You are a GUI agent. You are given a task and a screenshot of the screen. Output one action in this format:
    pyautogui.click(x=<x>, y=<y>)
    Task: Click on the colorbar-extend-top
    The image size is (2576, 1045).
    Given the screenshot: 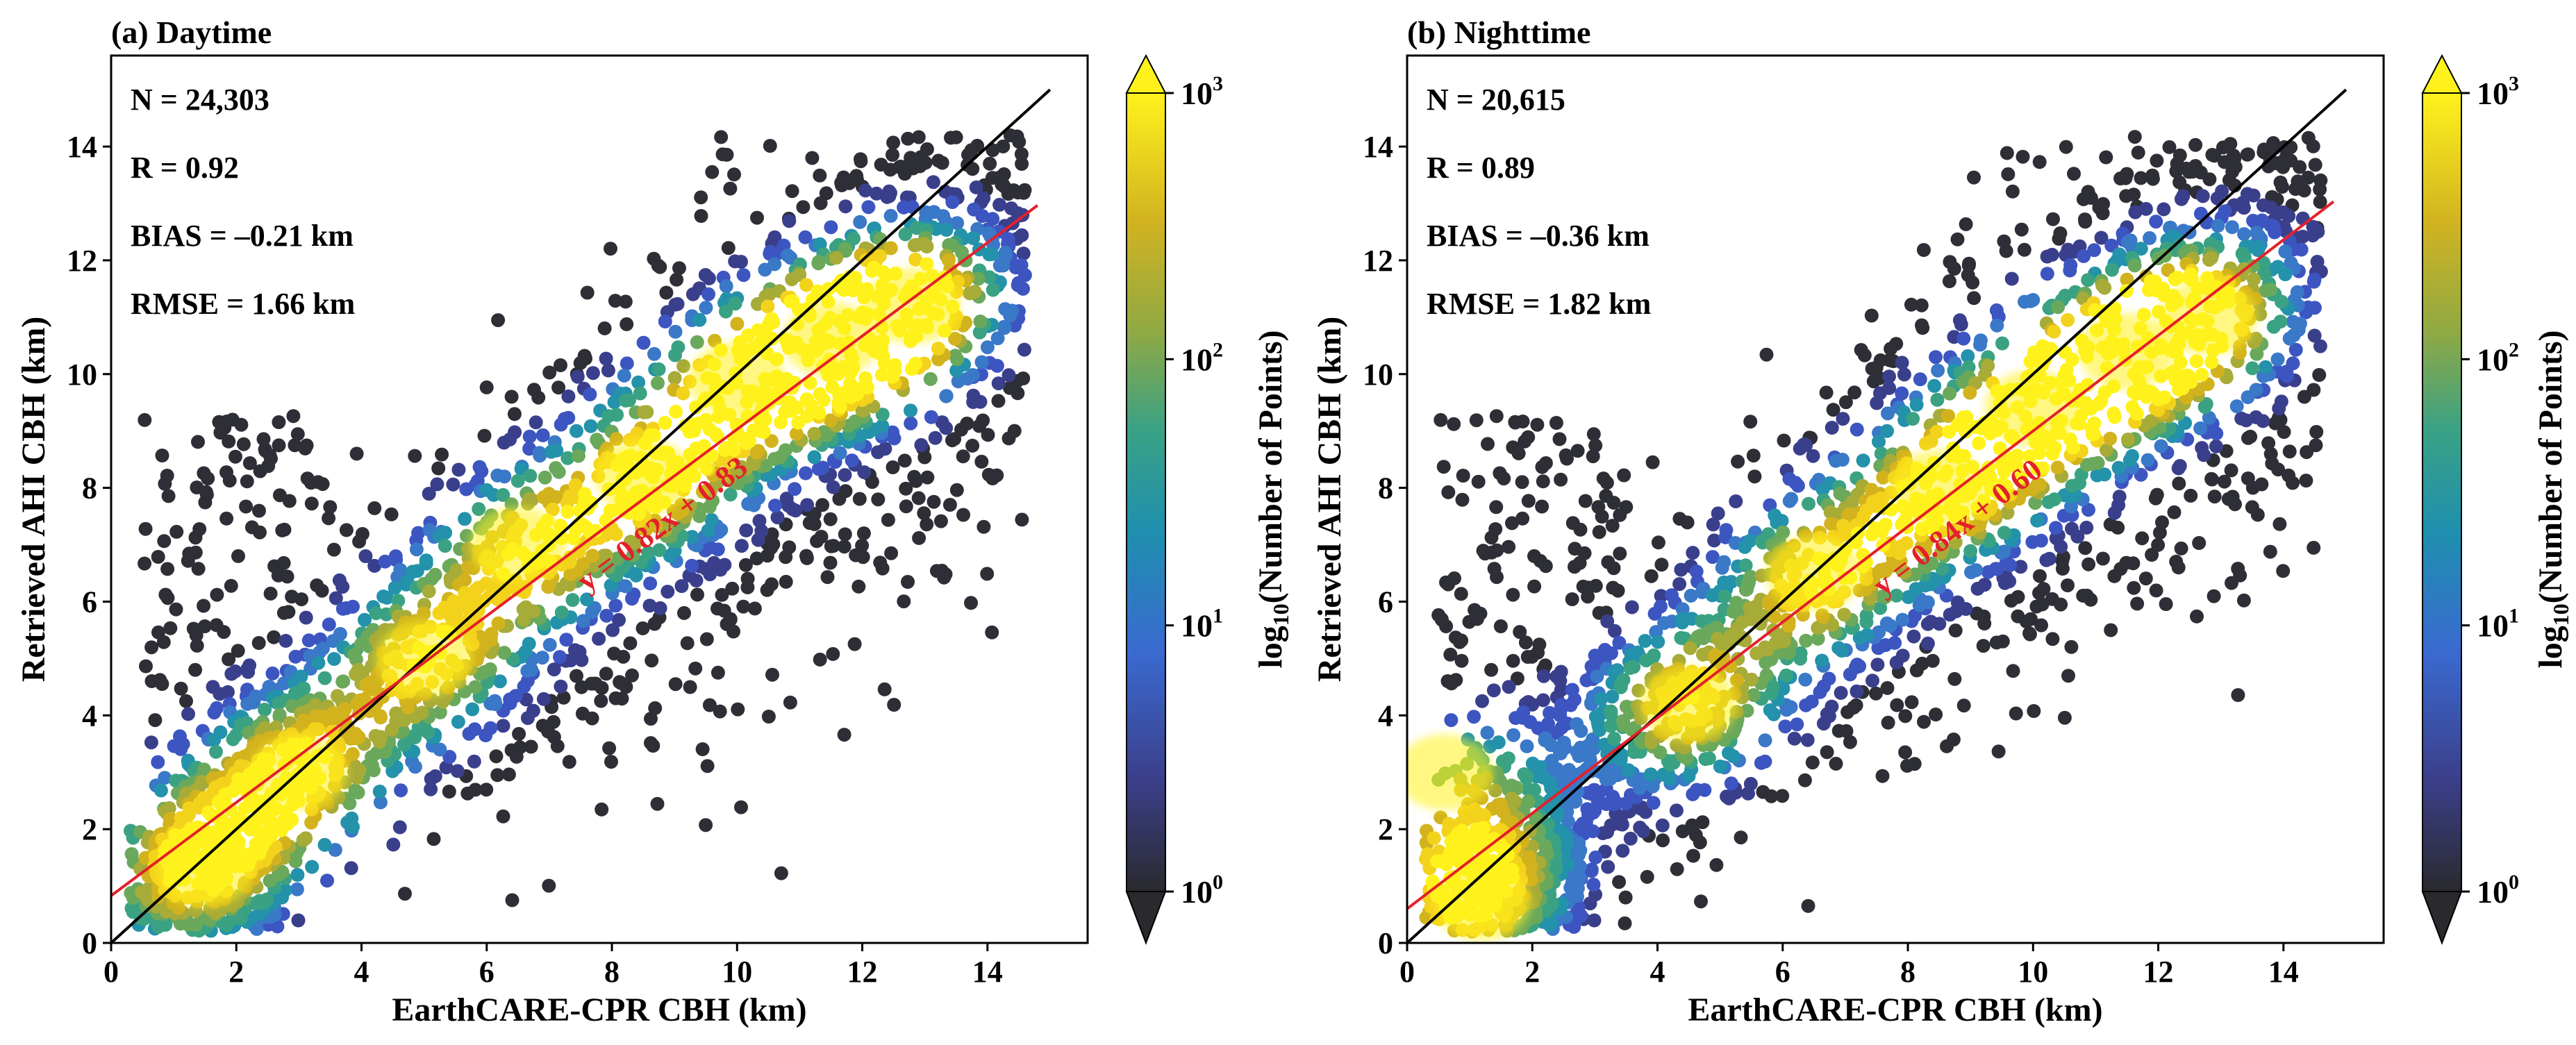 What is the action you would take?
    pyautogui.click(x=1146, y=73)
    